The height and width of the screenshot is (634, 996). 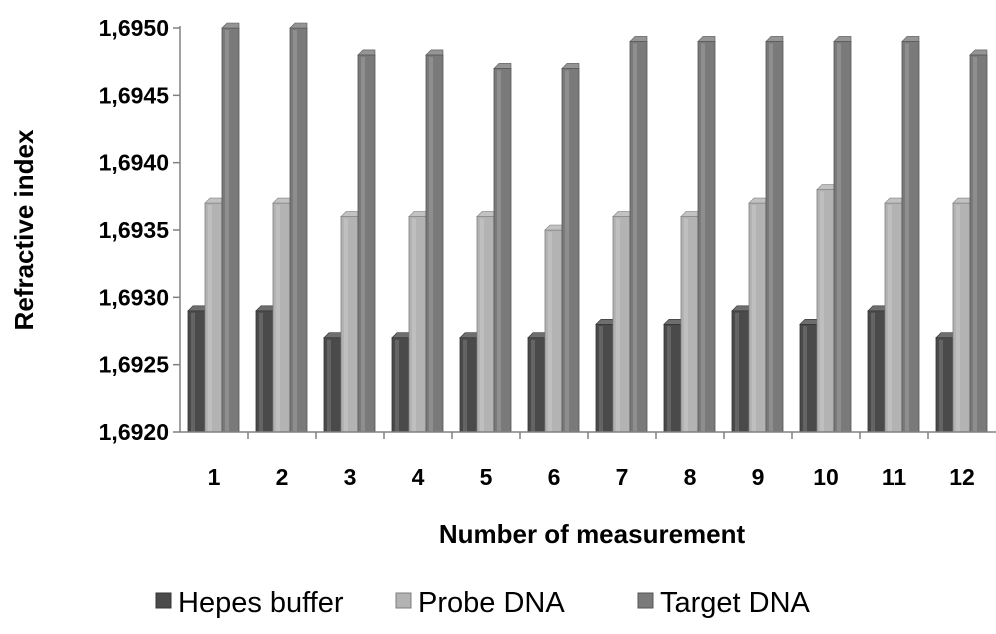 I want to click on y-tick-label: 1,6930, so click(x=134, y=297).